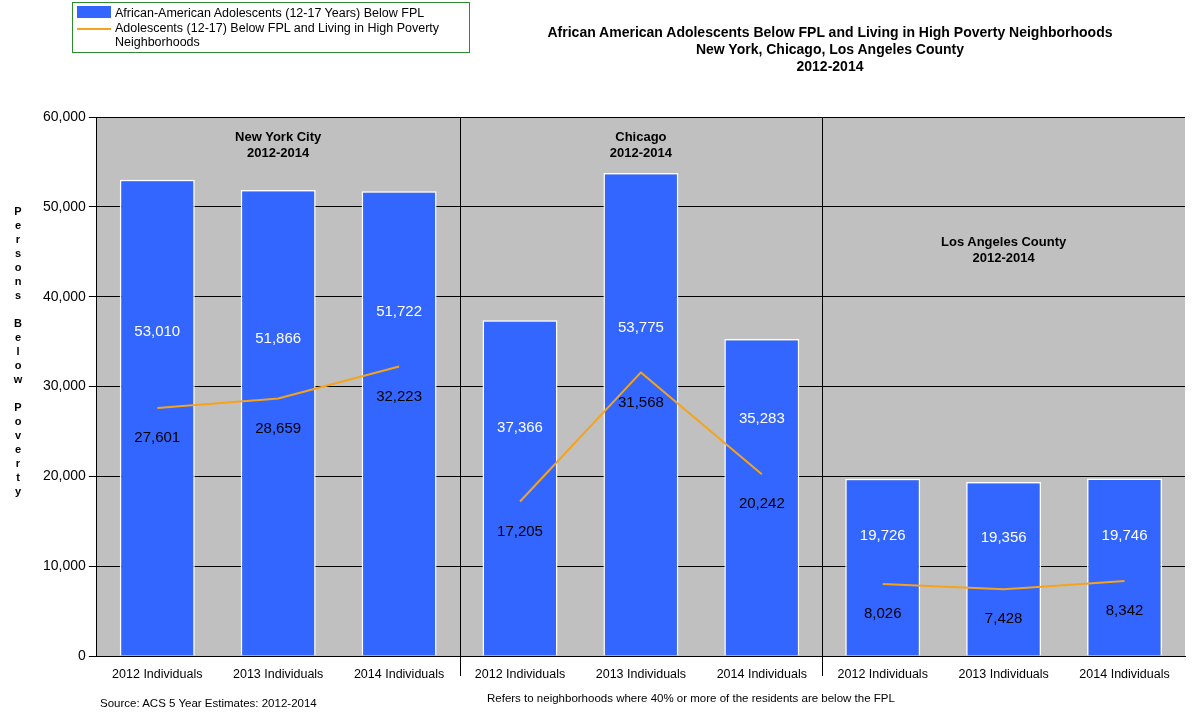  What do you see at coordinates (641, 145) in the screenshot?
I see `annotation: Chicago 2012-2014` at bounding box center [641, 145].